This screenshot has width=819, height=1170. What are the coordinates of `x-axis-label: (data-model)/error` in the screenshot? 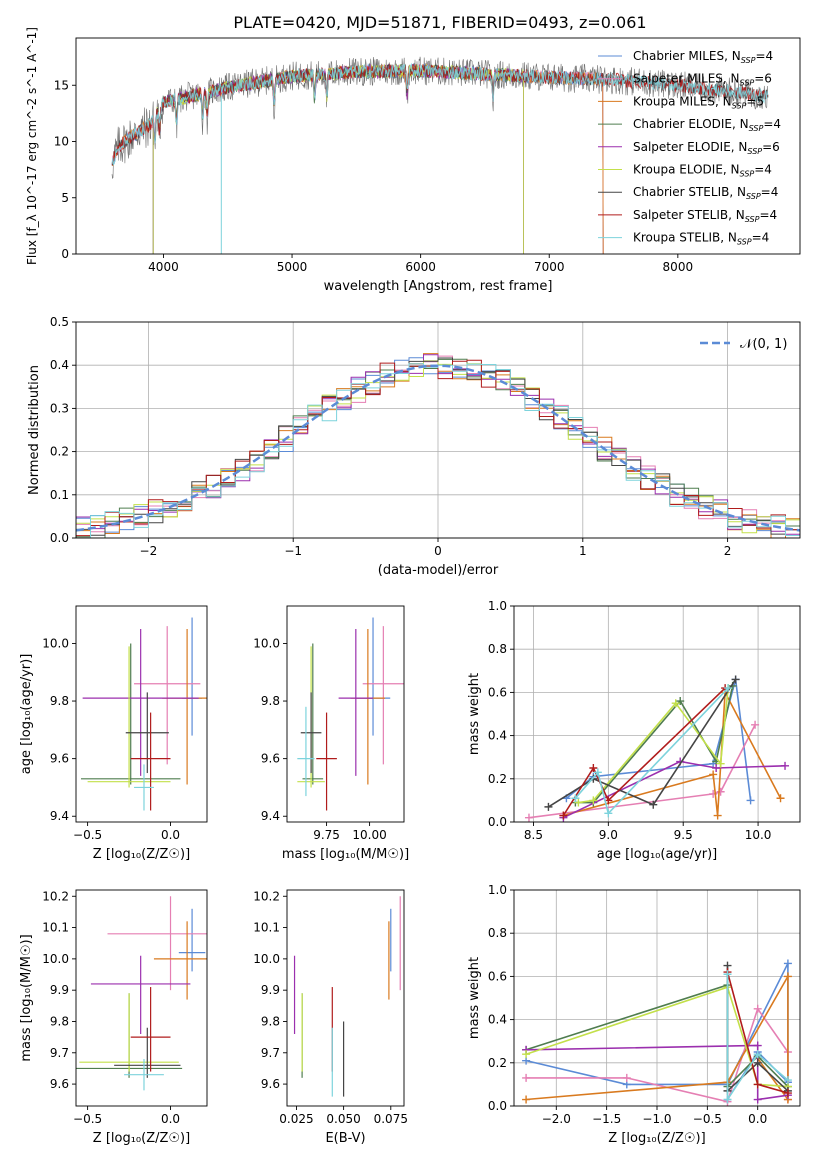 It's located at (438, 570).